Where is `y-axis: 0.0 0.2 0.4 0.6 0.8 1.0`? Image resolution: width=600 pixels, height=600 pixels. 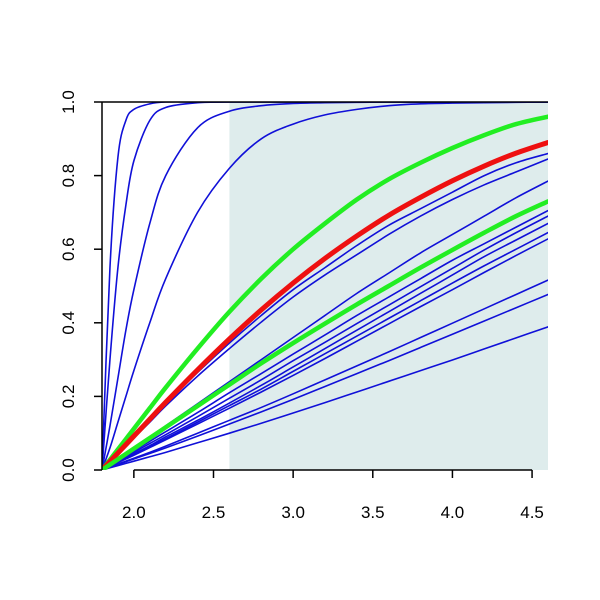
y-axis: 0.0 0.2 0.4 0.6 0.8 1.0 is located at coordinates (80, 286).